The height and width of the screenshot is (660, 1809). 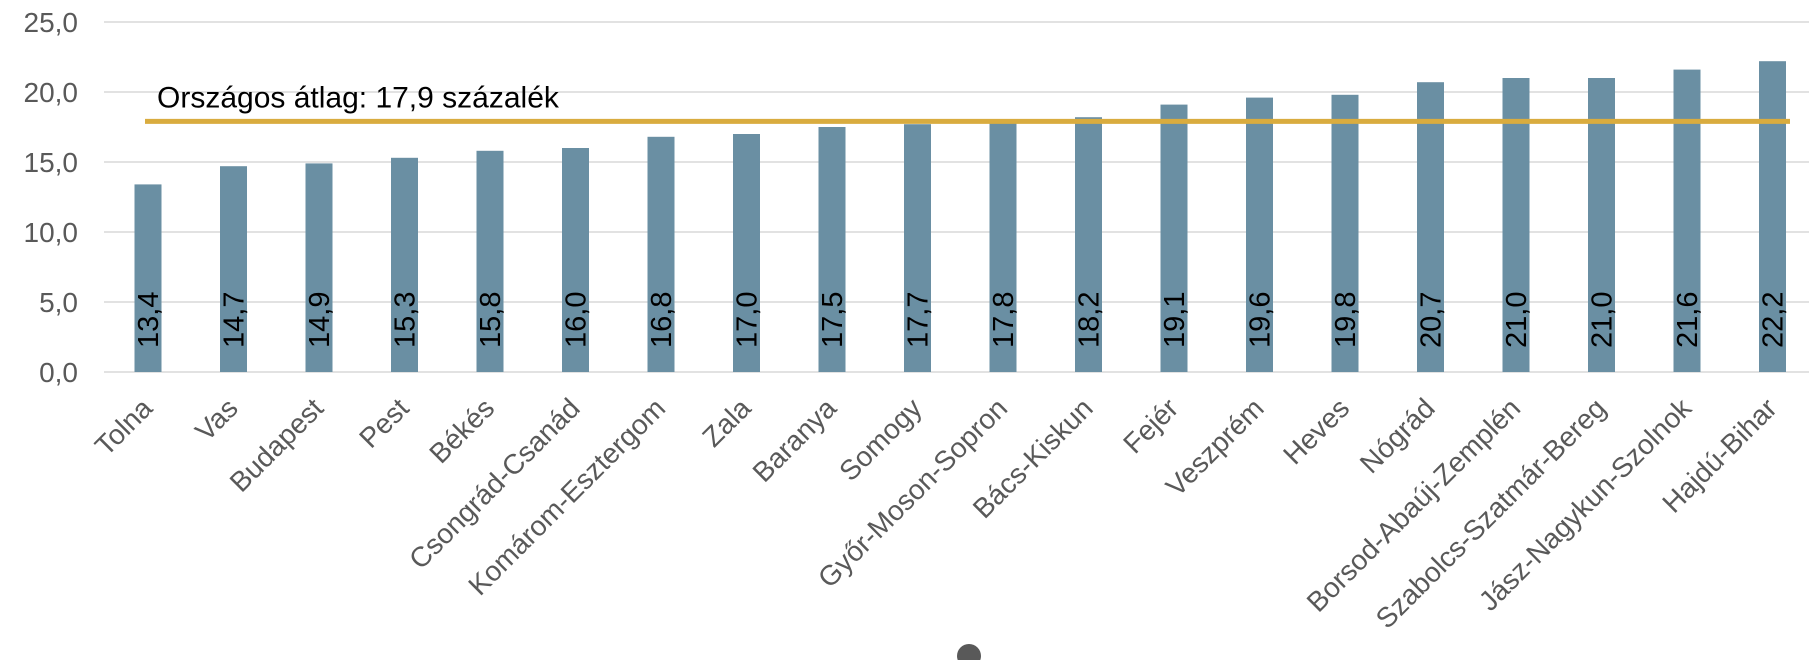 I want to click on bar-value-label: 16,0, so click(x=577, y=320).